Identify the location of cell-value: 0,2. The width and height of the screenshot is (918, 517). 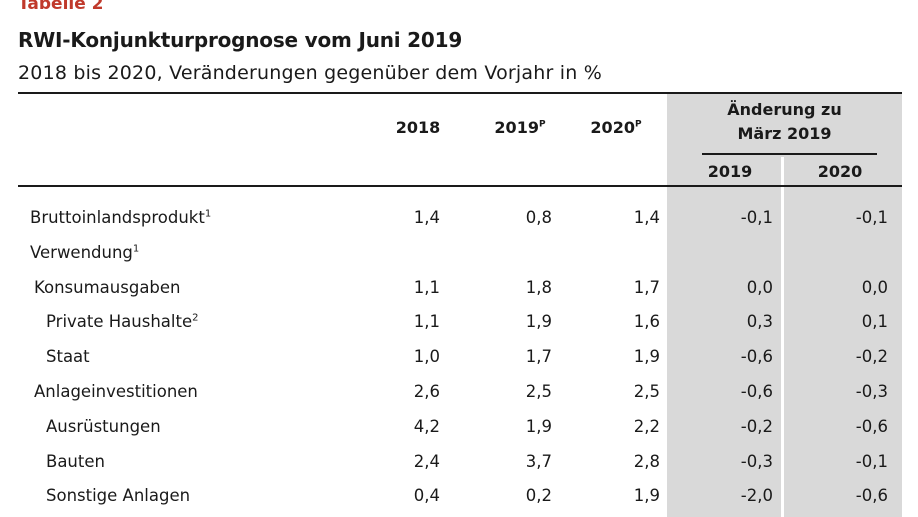
(538, 496).